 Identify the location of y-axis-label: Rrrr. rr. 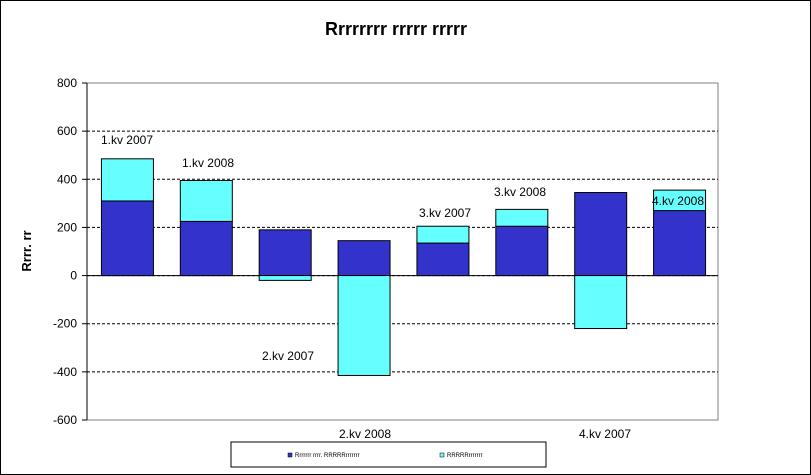
(26, 250).